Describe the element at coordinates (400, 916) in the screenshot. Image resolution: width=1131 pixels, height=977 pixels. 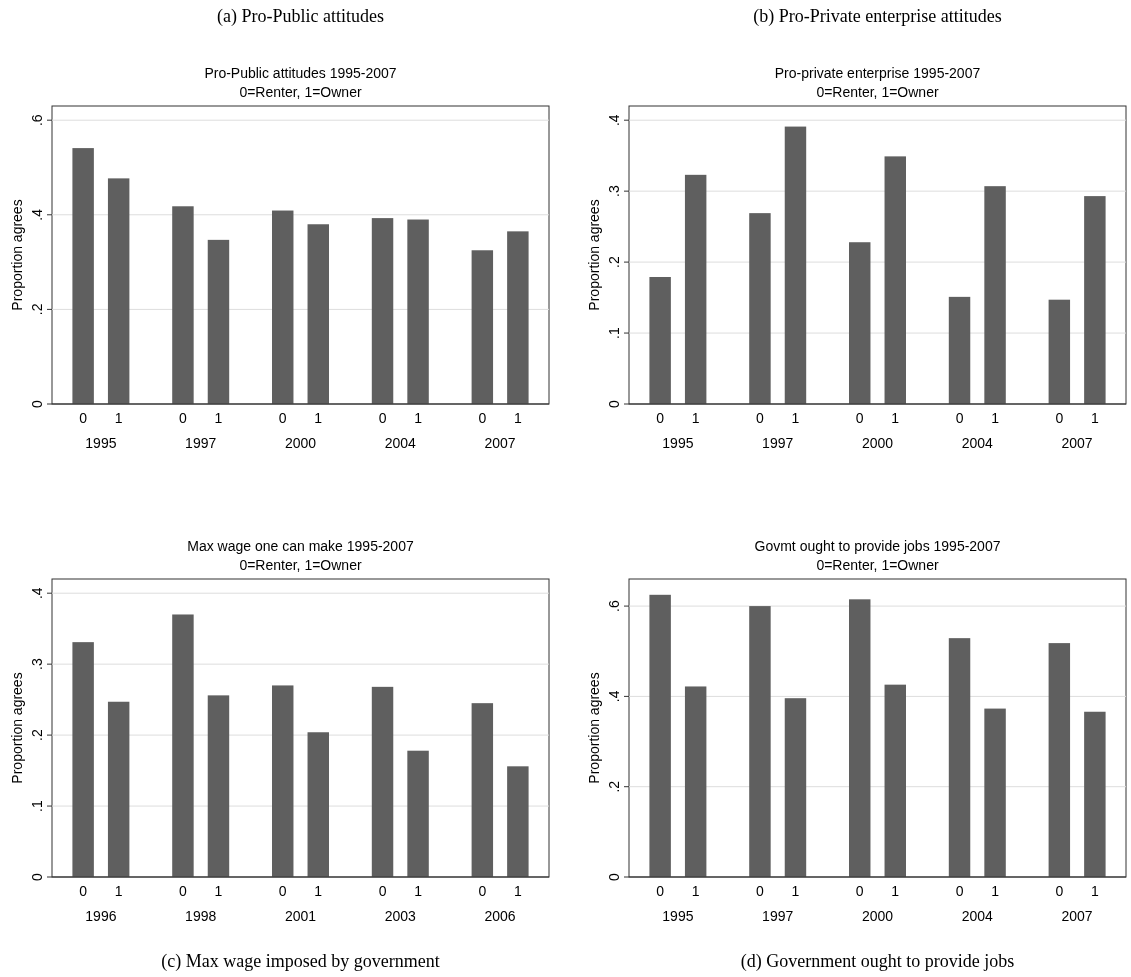
I see `text: 2003` at that location.